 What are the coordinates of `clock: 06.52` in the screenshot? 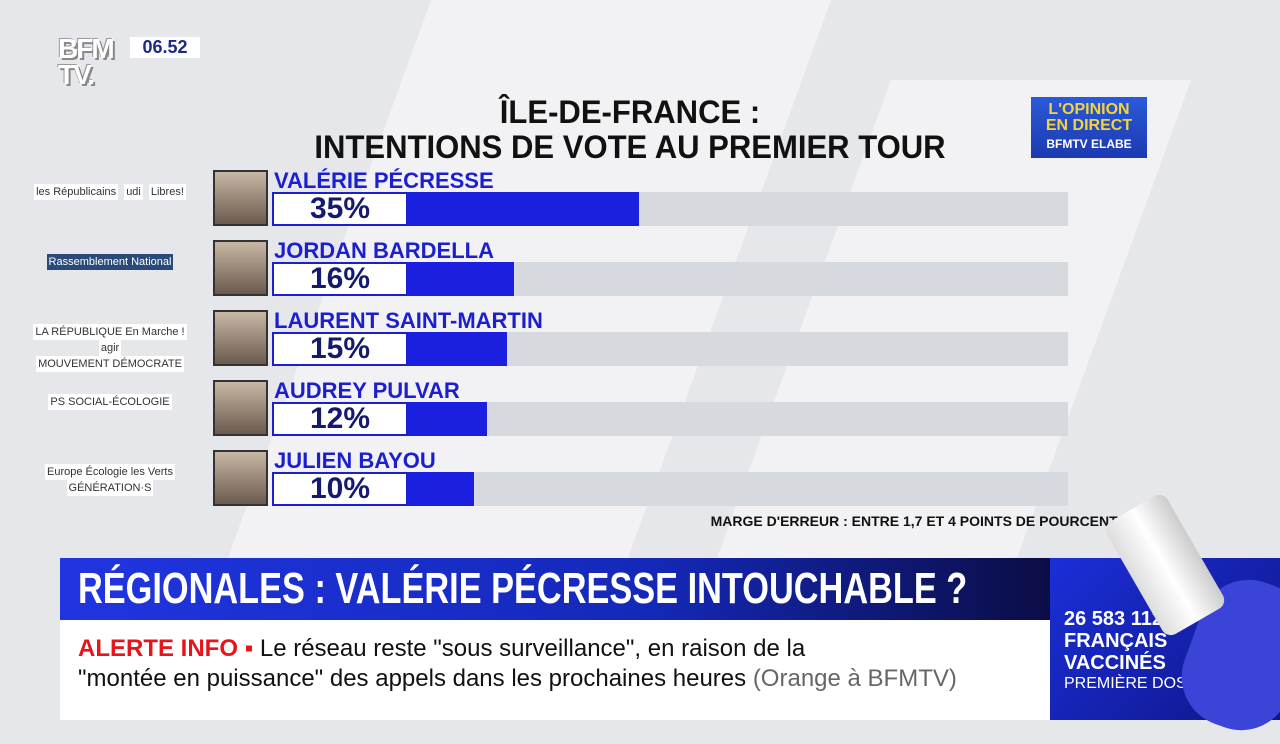 It's located at (165, 47).